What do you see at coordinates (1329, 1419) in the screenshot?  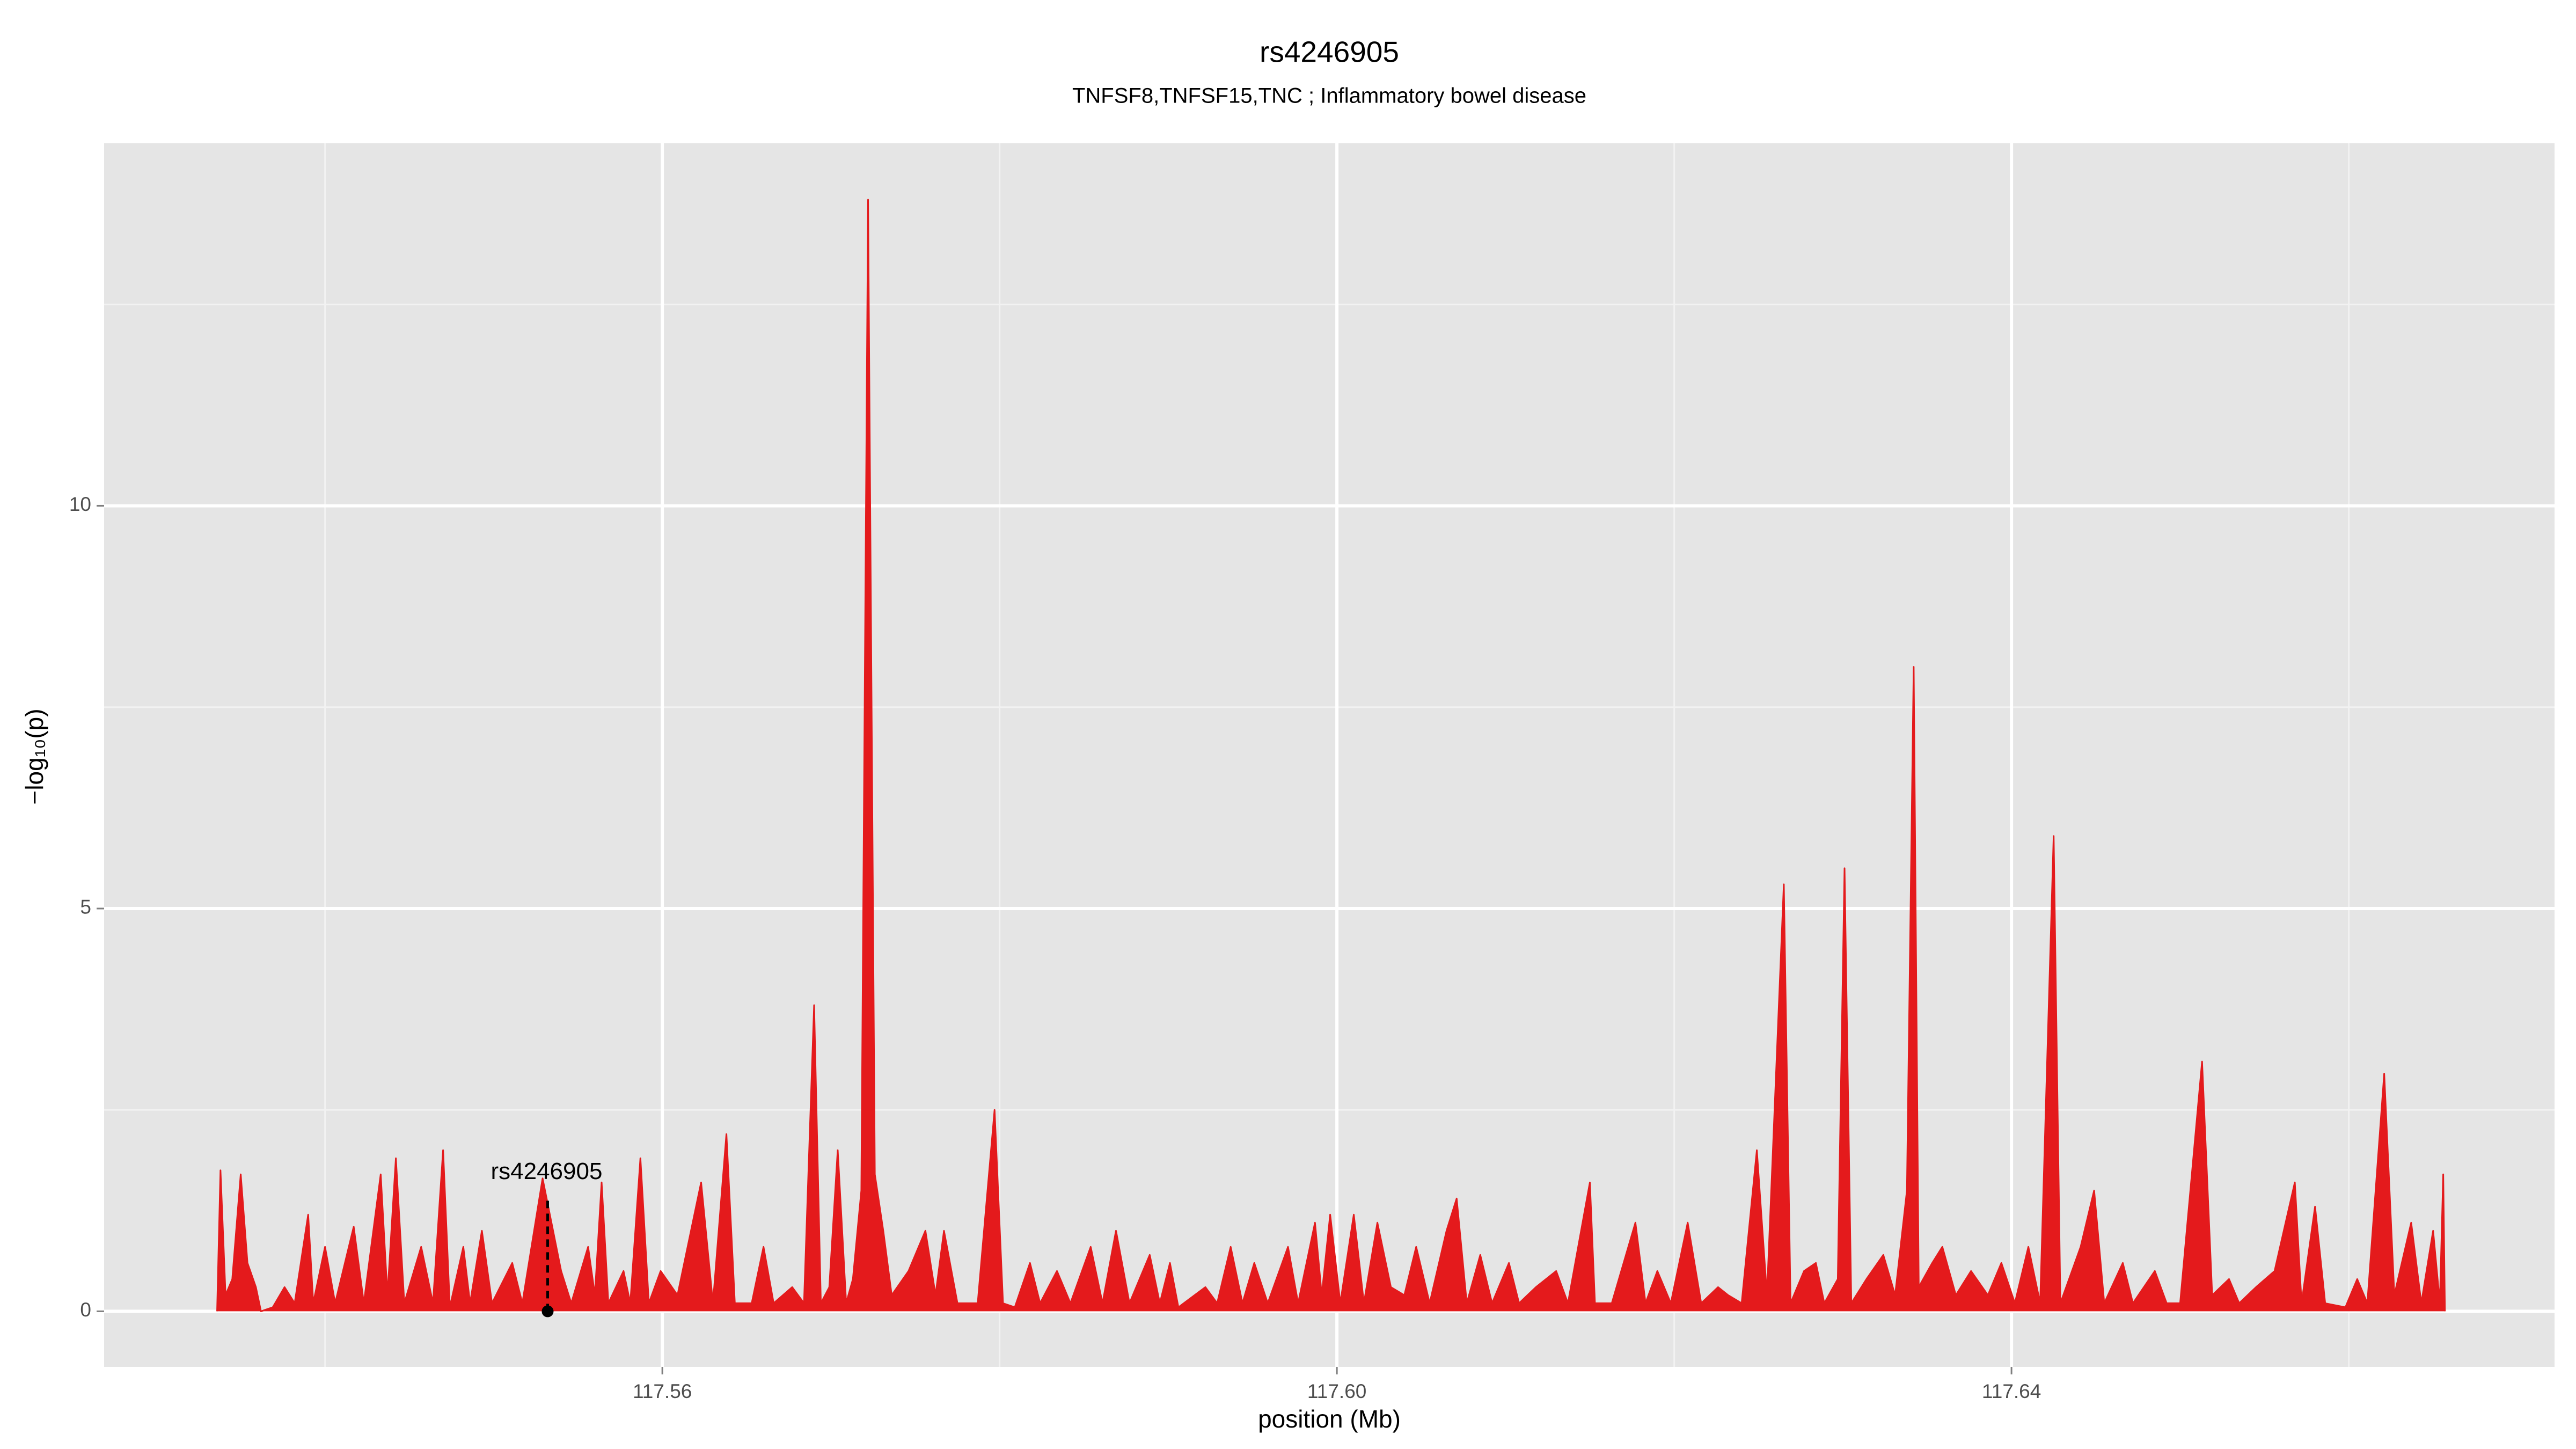 I see `x-axis-label: position (Mb)` at bounding box center [1329, 1419].